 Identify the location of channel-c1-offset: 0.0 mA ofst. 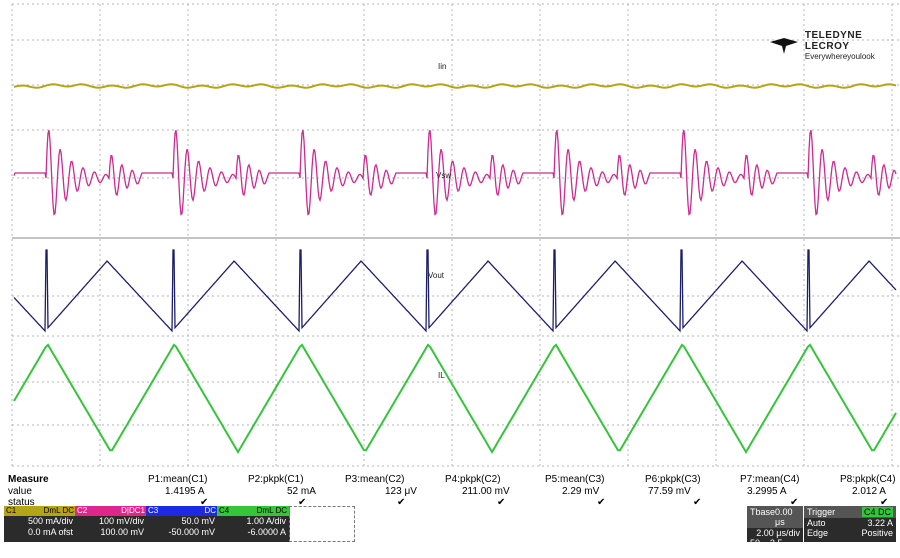
(50, 532).